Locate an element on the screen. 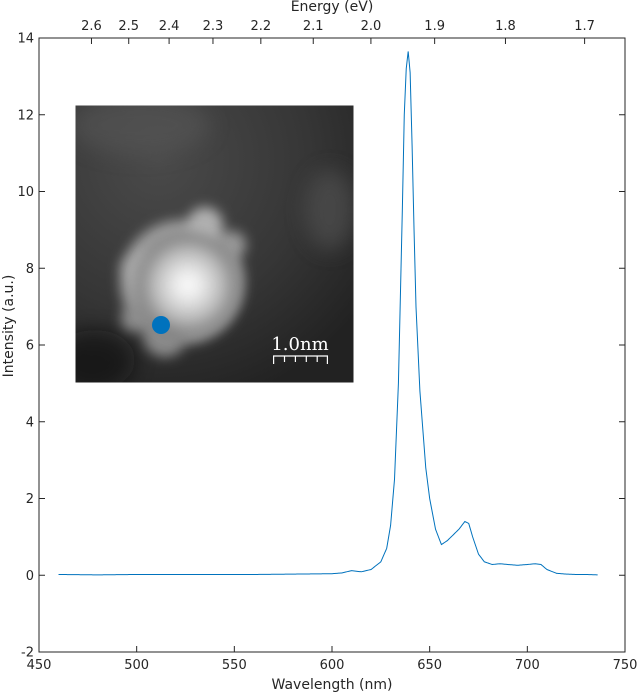  x-axis-title: Wavelength (nm) is located at coordinates (332, 685).